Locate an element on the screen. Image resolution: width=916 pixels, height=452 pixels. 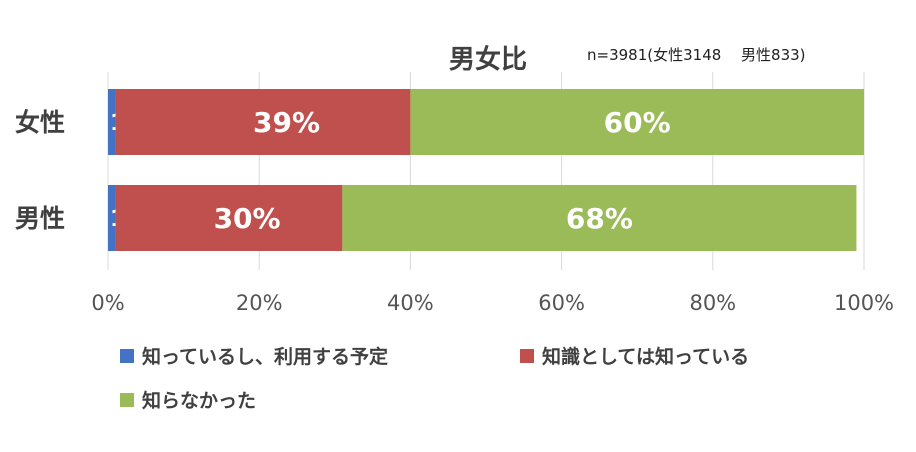
x-tick-label: 80% is located at coordinates (712, 303).